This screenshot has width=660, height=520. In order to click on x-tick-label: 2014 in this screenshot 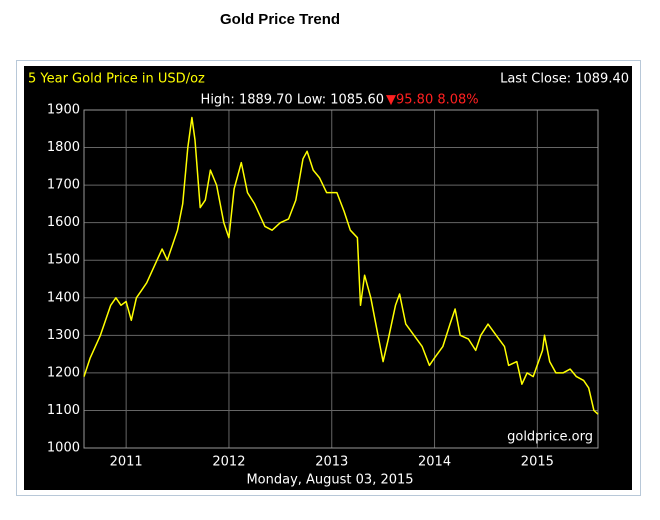, I will do `click(434, 462)`.